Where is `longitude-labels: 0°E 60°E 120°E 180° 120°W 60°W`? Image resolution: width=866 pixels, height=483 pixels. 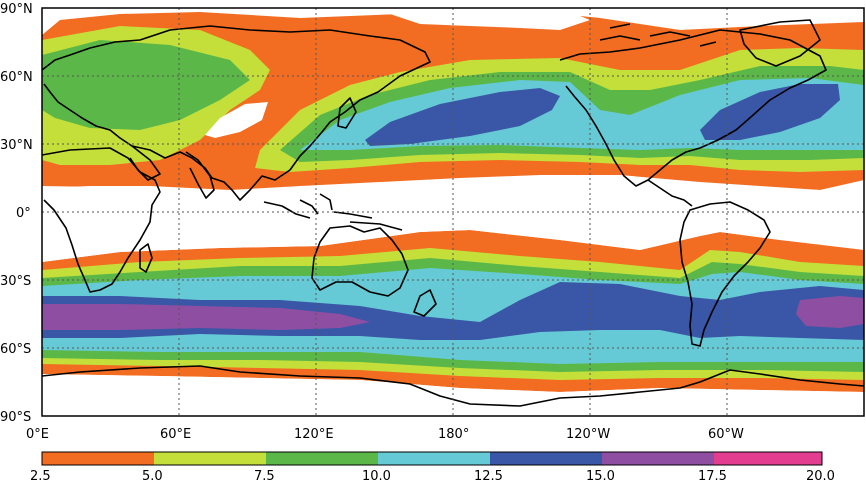 longitude-labels: 0°E 60°E 120°E 180° 120°W 60°W is located at coordinates (385, 434).